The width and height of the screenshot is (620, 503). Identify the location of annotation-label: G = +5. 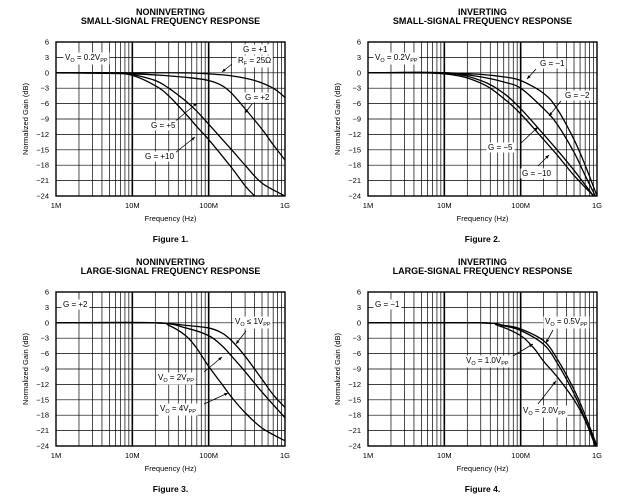
(163, 125).